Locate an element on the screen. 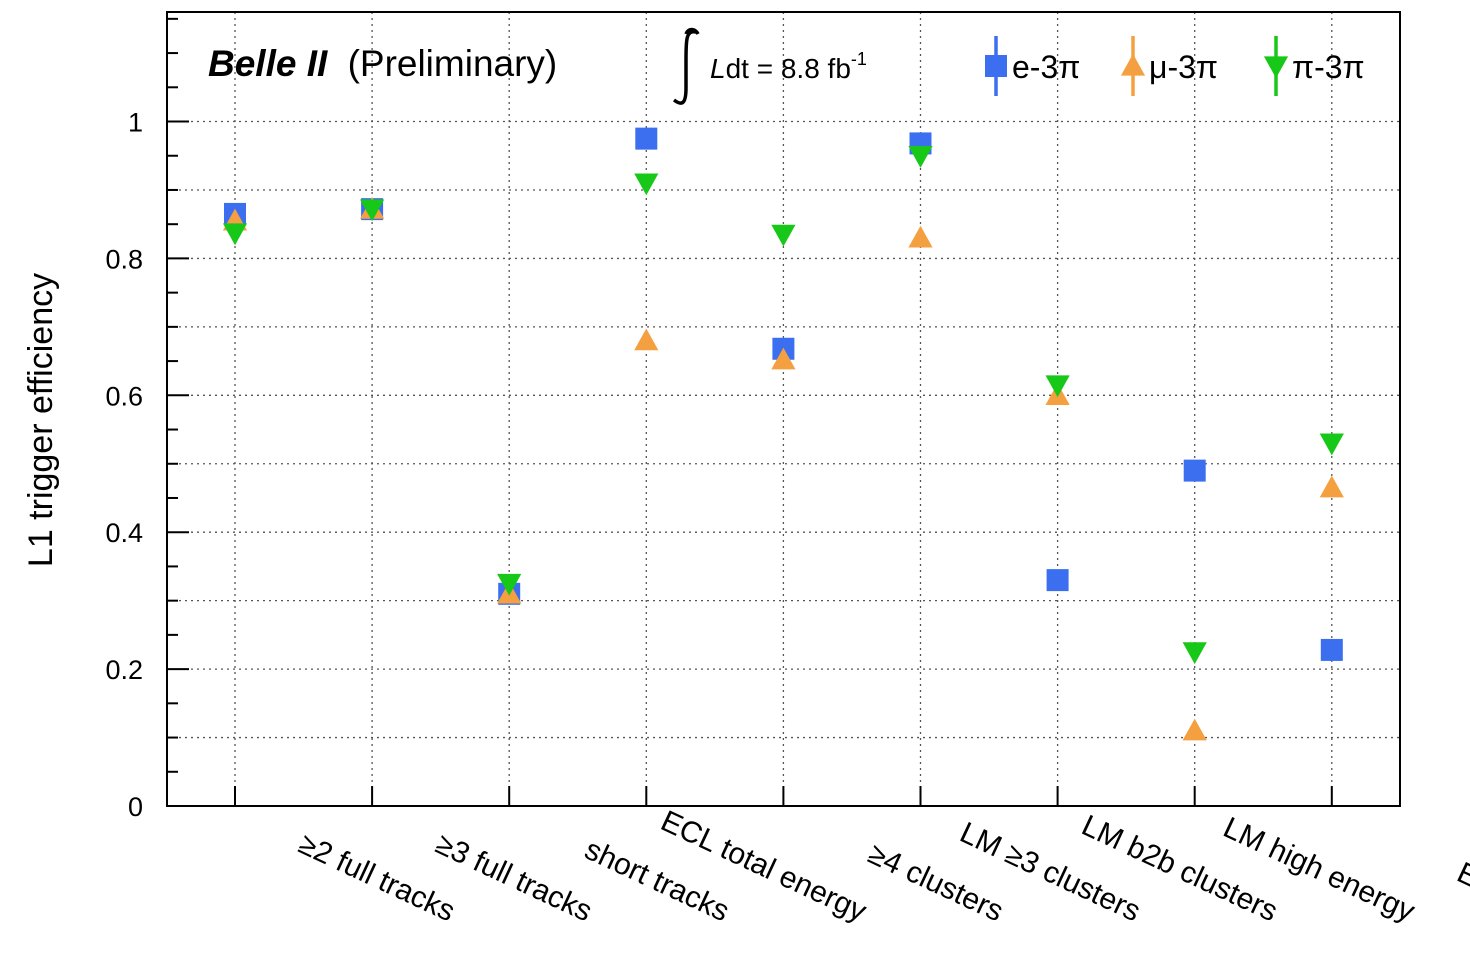 This screenshot has height=960, width=1470. y-tick-label: 0.2 is located at coordinates (124, 670).